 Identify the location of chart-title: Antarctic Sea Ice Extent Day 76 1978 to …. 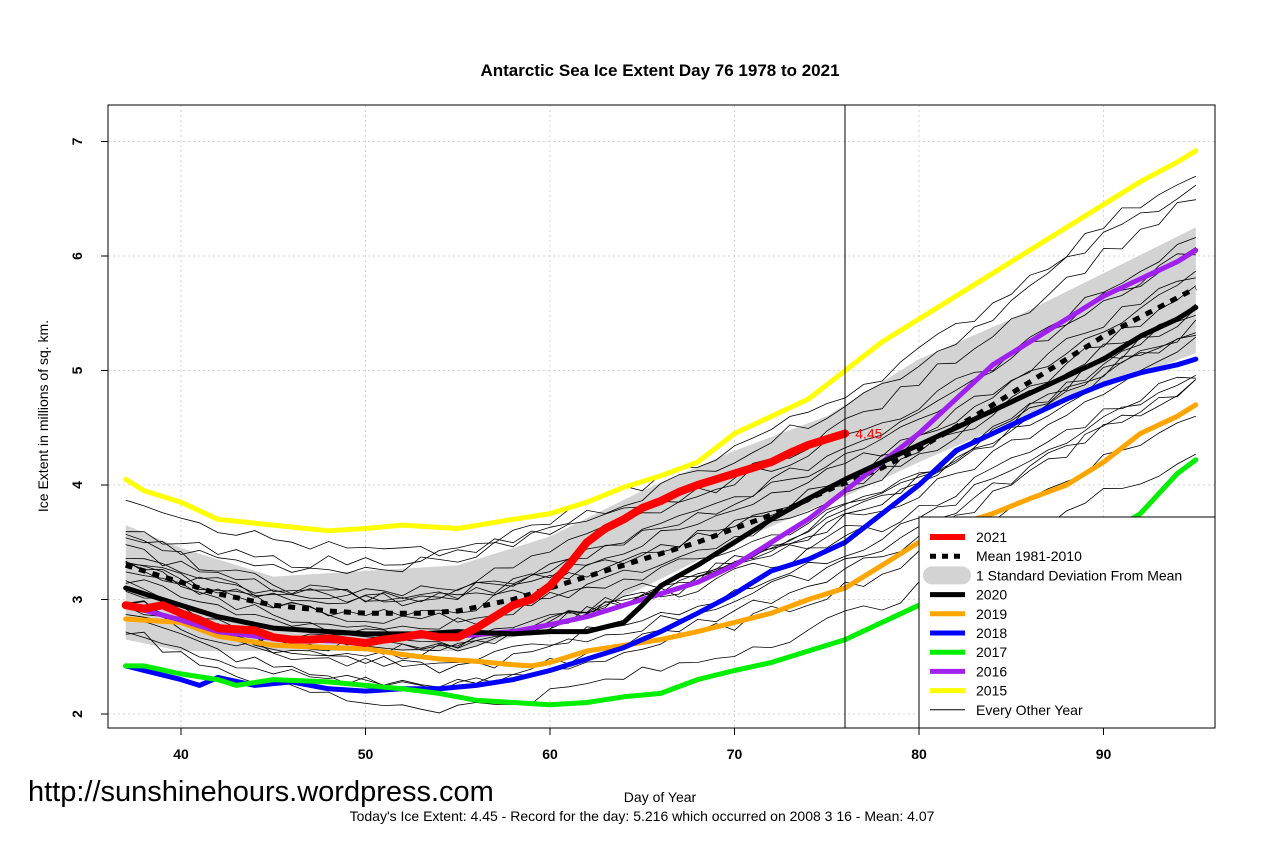
(659, 70).